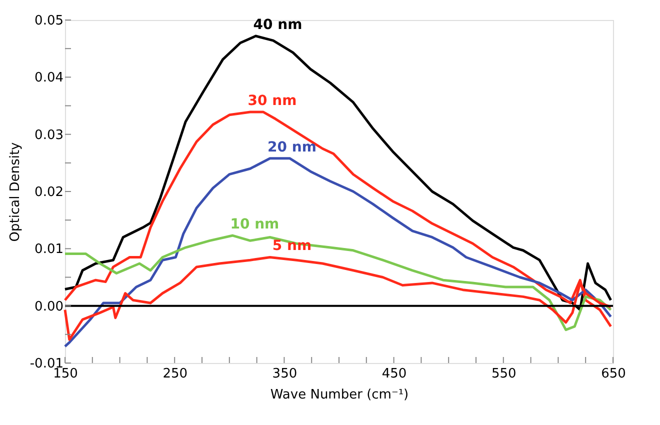 The height and width of the screenshot is (425, 660). Describe the element at coordinates (49, 306) in the screenshot. I see `y-tick-label: 0.00` at that location.